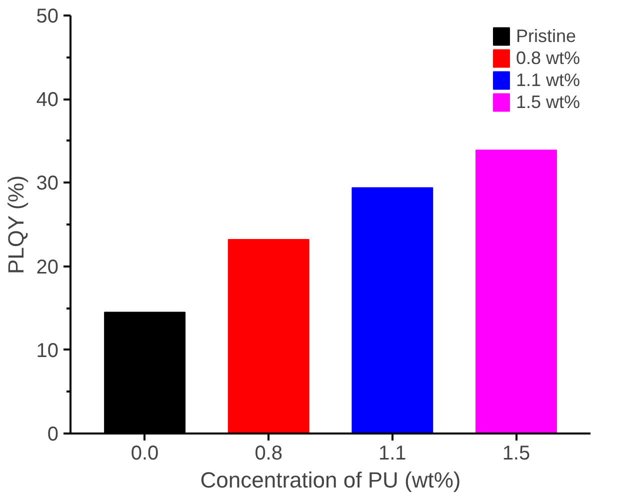 The width and height of the screenshot is (620, 495). I want to click on y-tick-label: 30, so click(47, 183).